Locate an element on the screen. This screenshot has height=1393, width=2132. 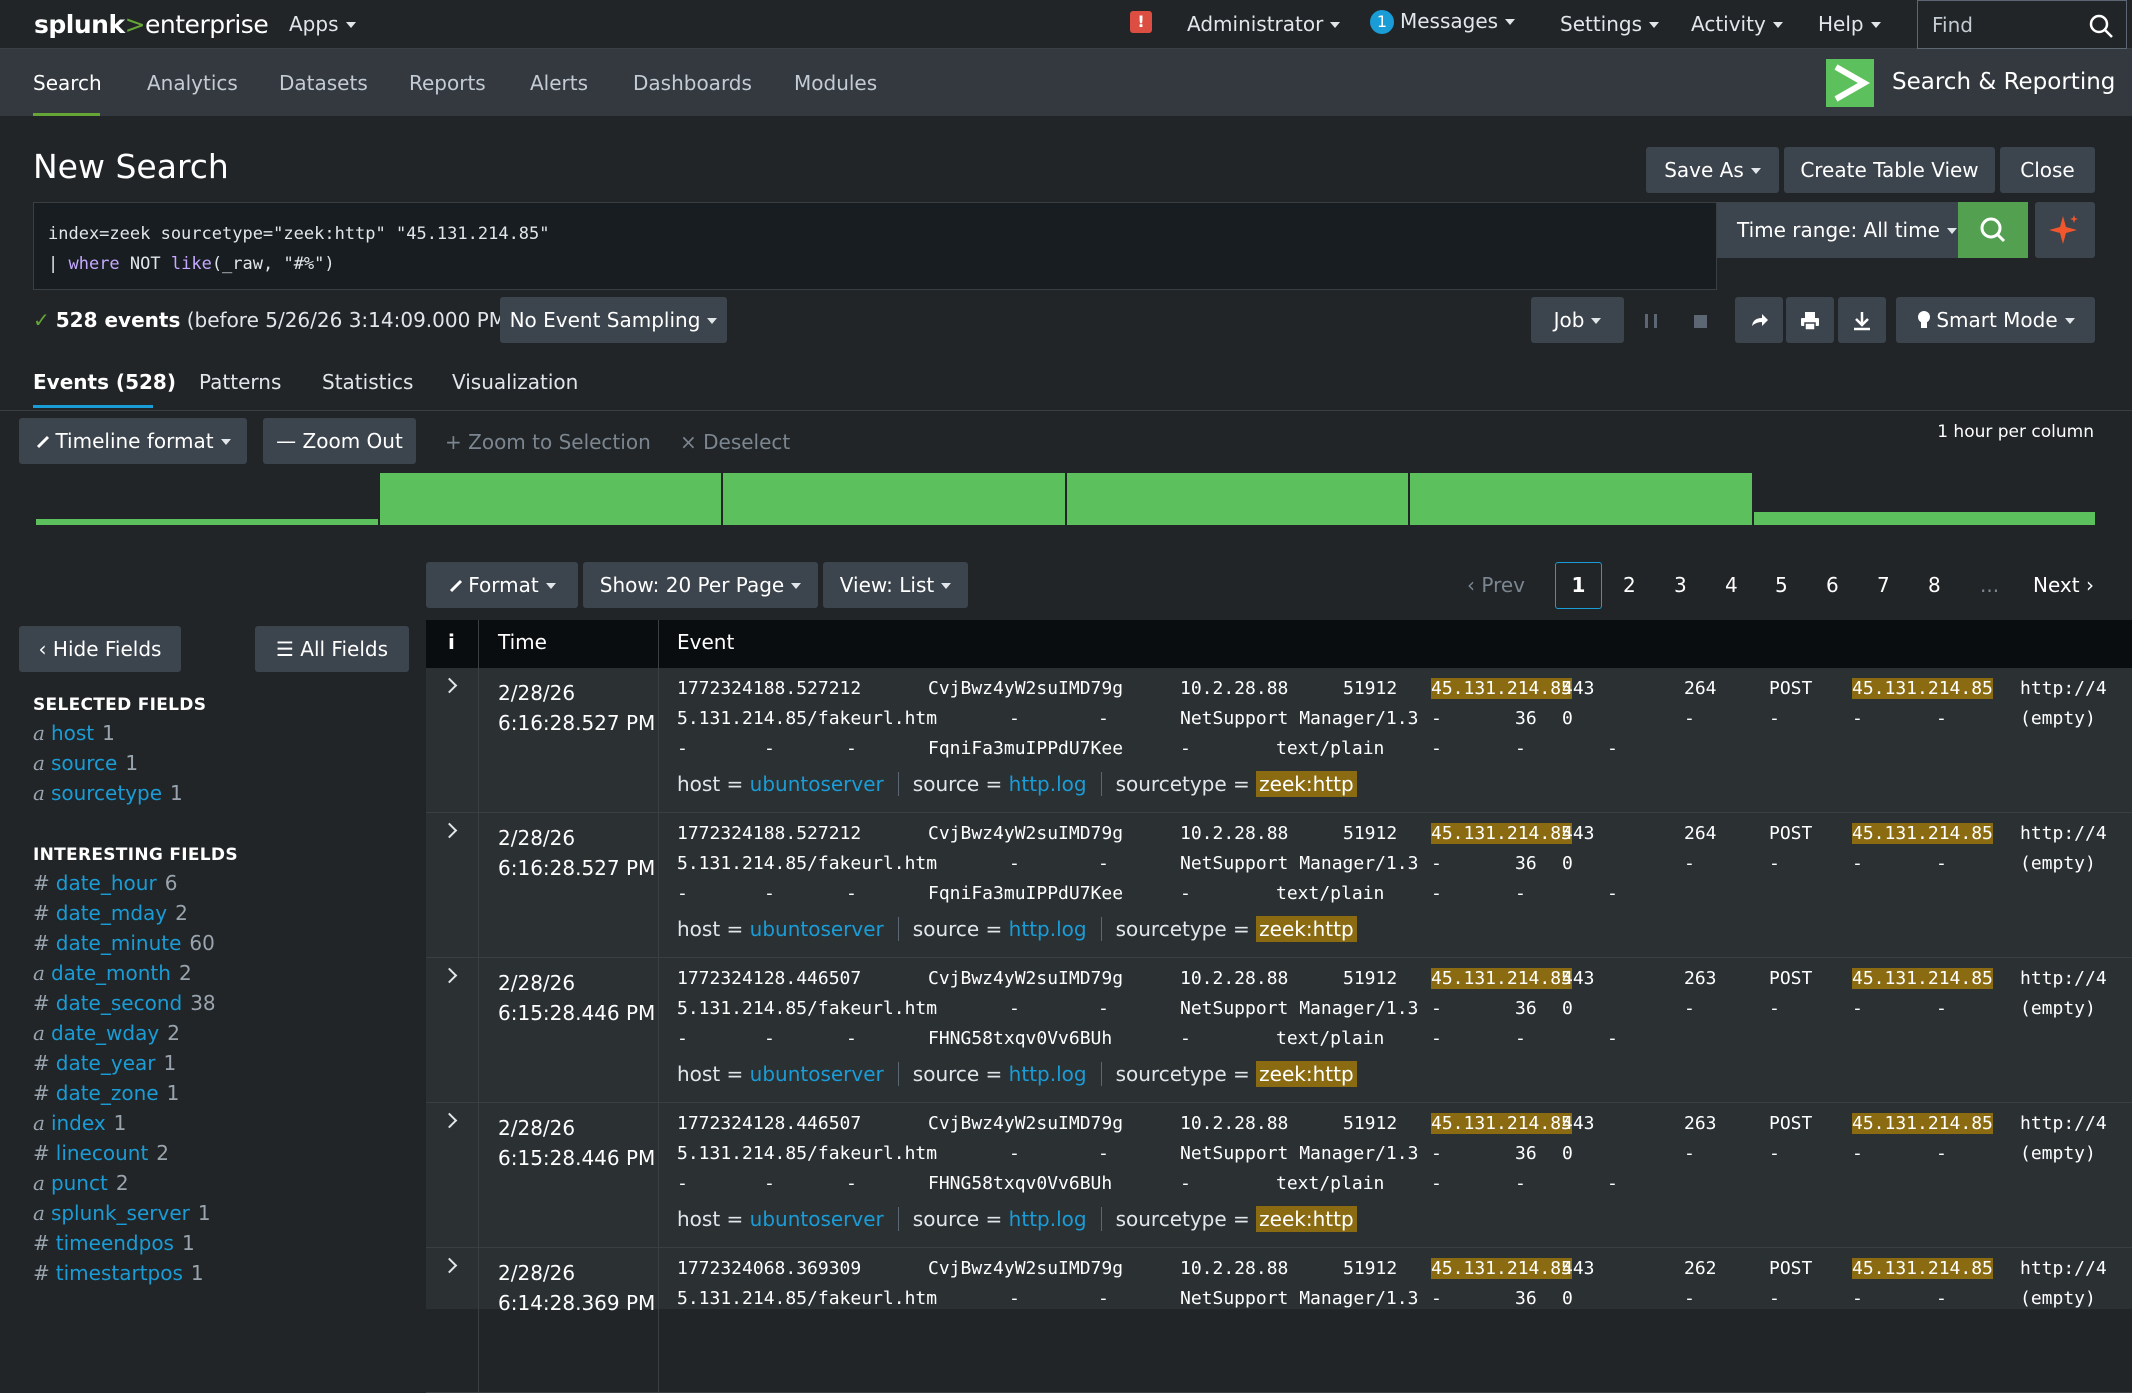
page-6-button: 6 is located at coordinates (1832, 585).